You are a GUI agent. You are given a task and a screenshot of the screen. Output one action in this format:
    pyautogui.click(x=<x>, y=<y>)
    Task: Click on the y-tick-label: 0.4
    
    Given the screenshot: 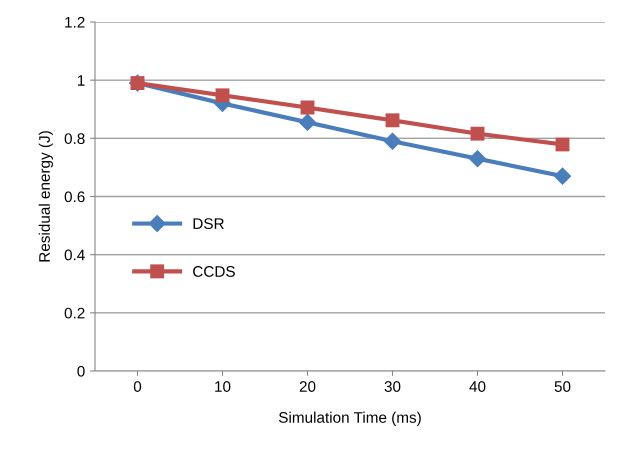 What is the action you would take?
    pyautogui.click(x=74, y=255)
    